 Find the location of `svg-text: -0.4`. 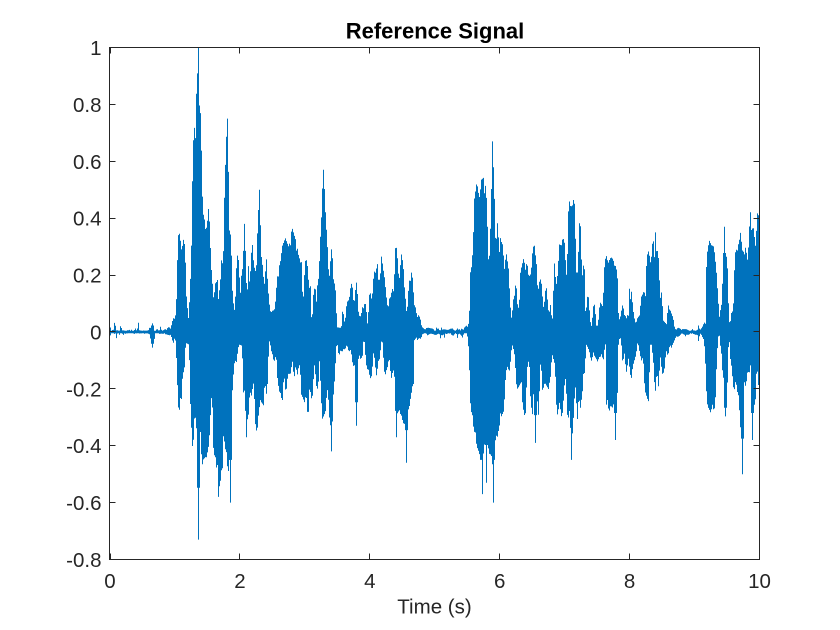

svg-text: -0.4 is located at coordinates (83, 446).